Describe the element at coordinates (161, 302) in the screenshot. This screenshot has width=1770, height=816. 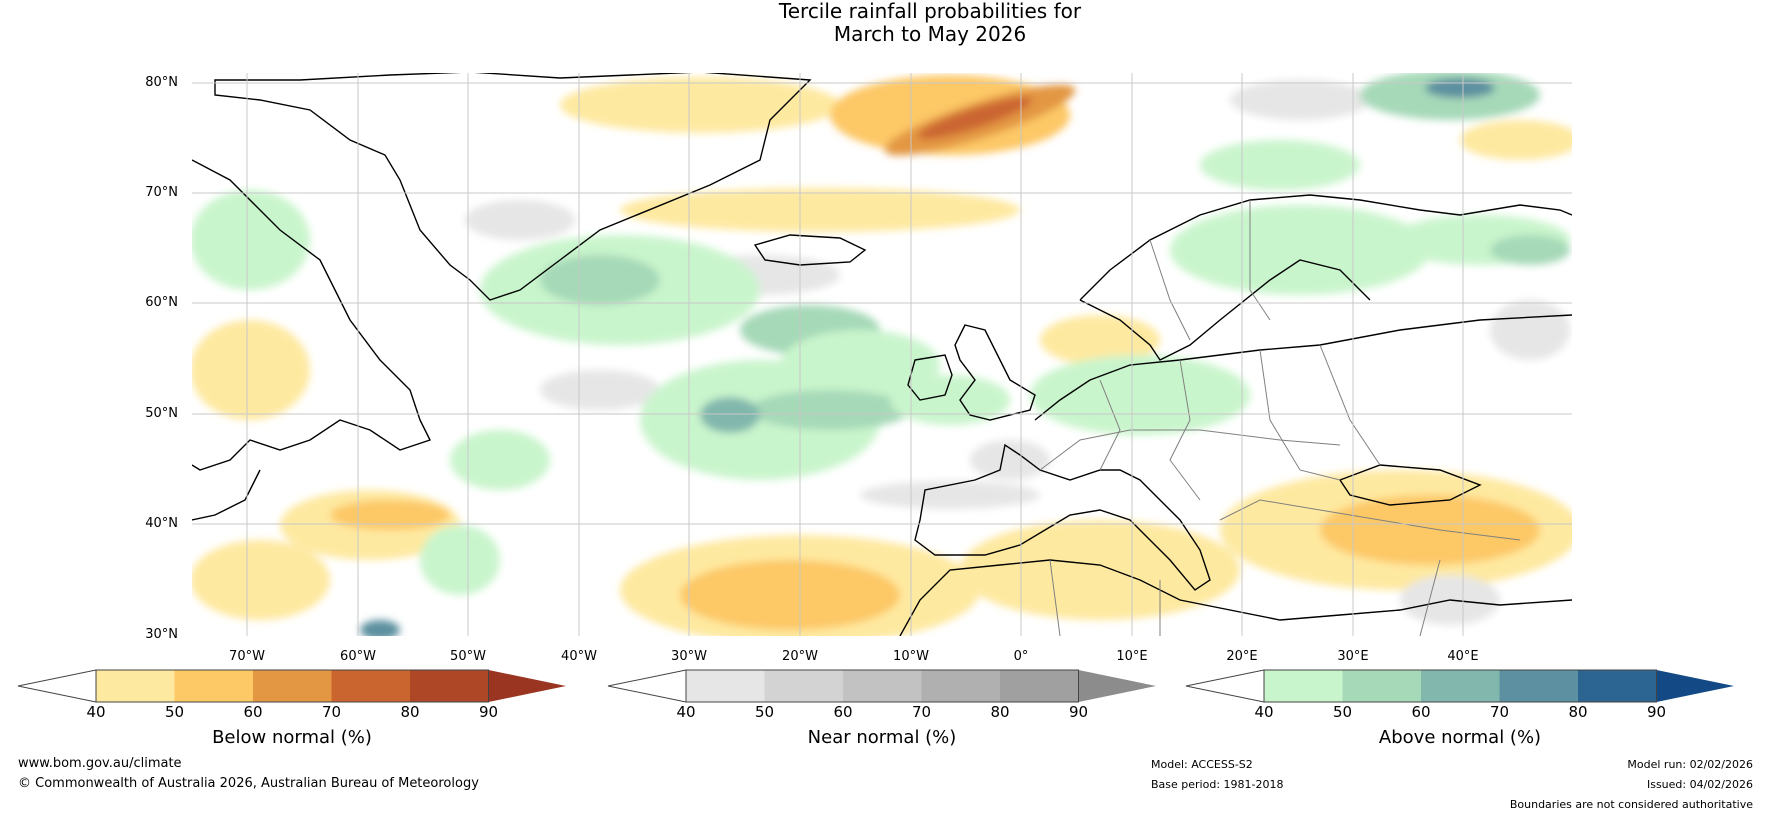
I see `lat-label-60n: 60°N` at that location.